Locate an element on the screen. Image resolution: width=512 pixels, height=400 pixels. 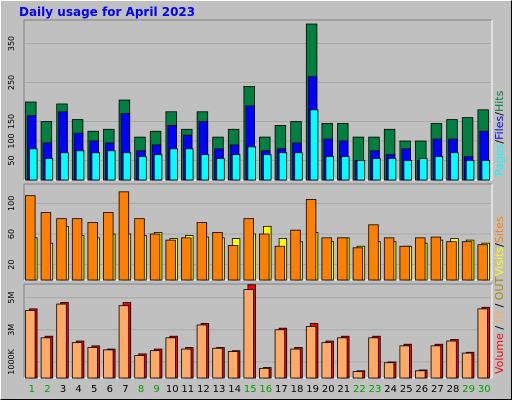
legend-item-in: IN is located at coordinates (499, 316).